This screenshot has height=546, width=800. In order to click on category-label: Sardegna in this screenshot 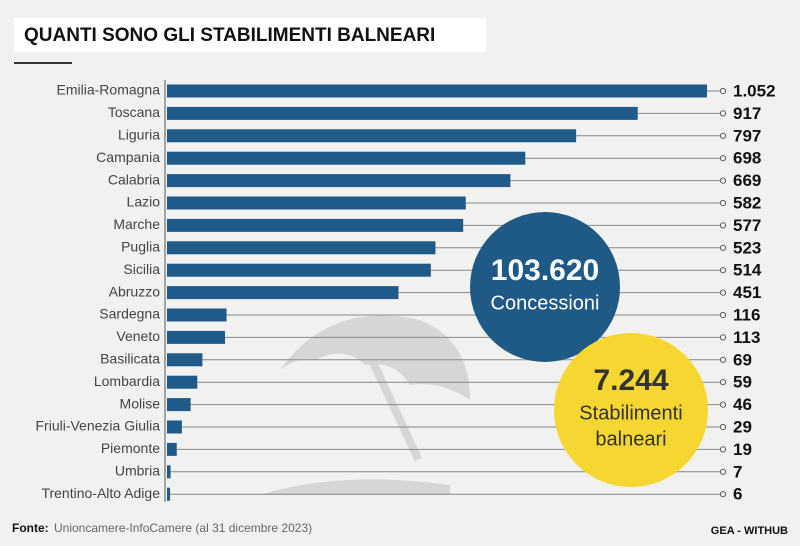, I will do `click(129, 314)`.